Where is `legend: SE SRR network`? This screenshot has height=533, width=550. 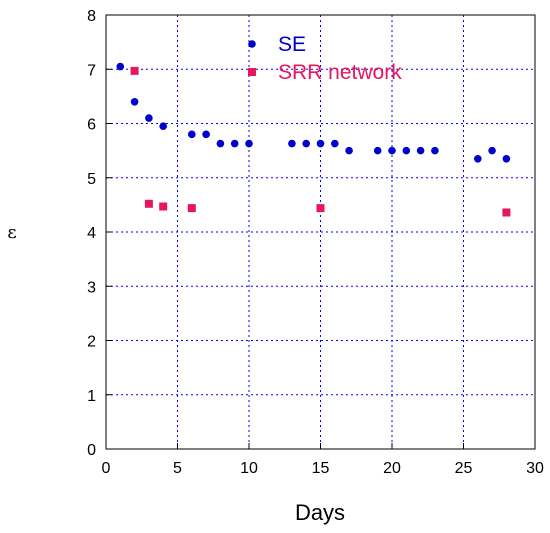 legend: SE SRR network is located at coordinates (325, 58).